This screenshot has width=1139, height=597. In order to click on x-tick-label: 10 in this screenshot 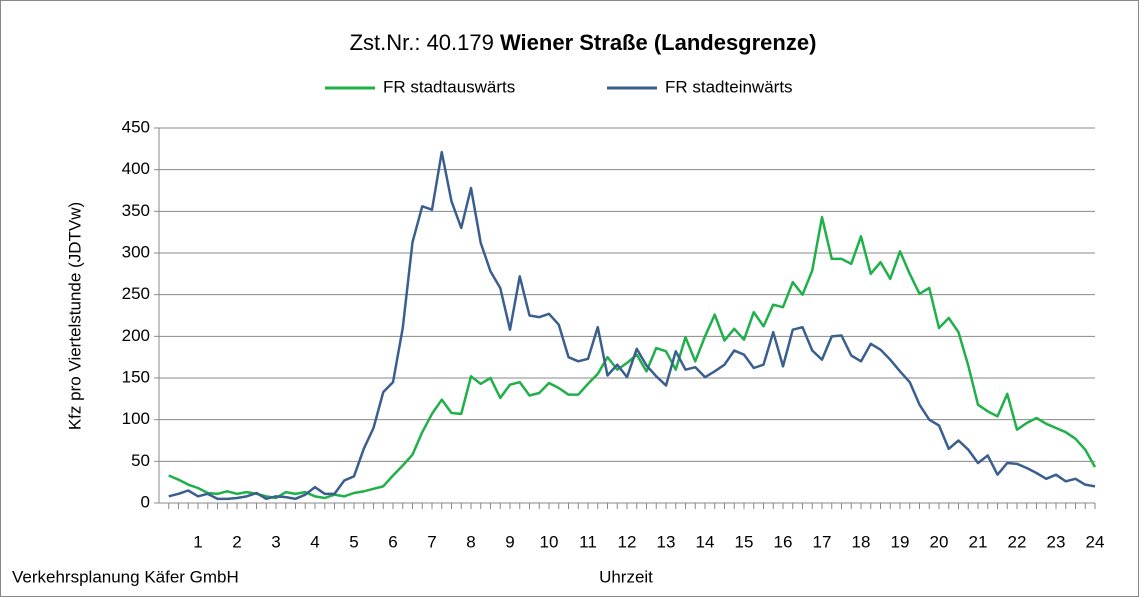, I will do `click(549, 541)`.